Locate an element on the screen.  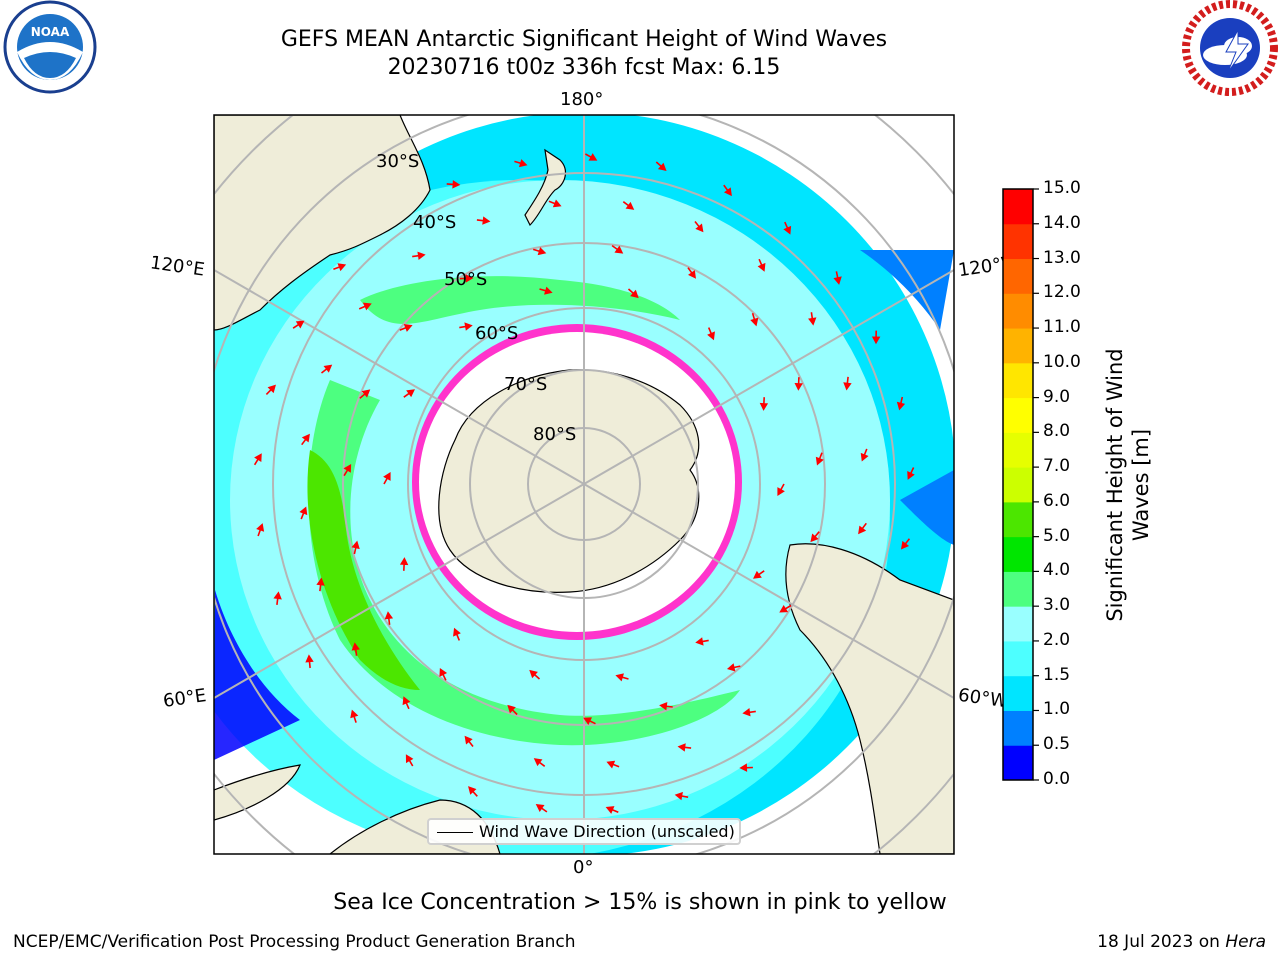
noaa-logo-text: NOAA is located at coordinates (50, 32).